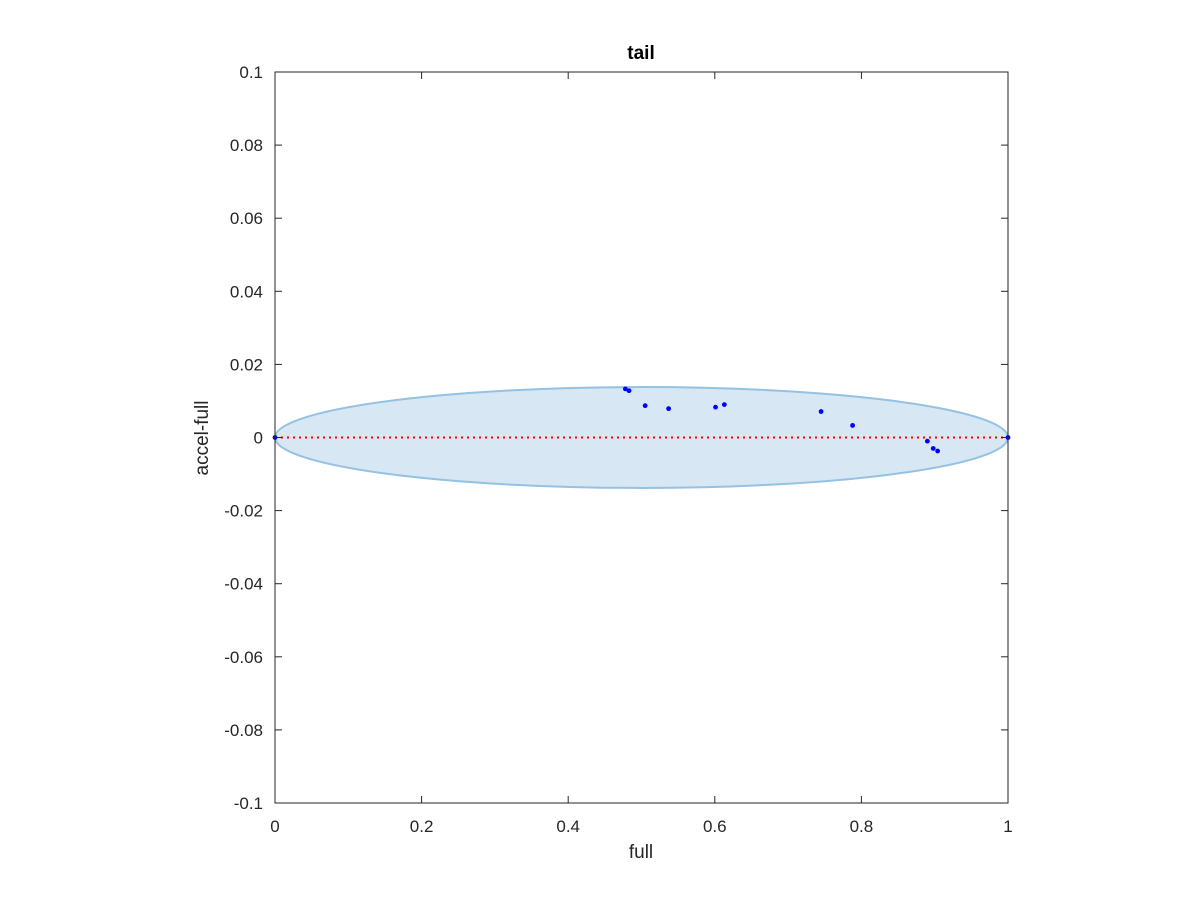  Describe the element at coordinates (243, 730) in the screenshot. I see `y-tick-label-9: -0.08` at that location.